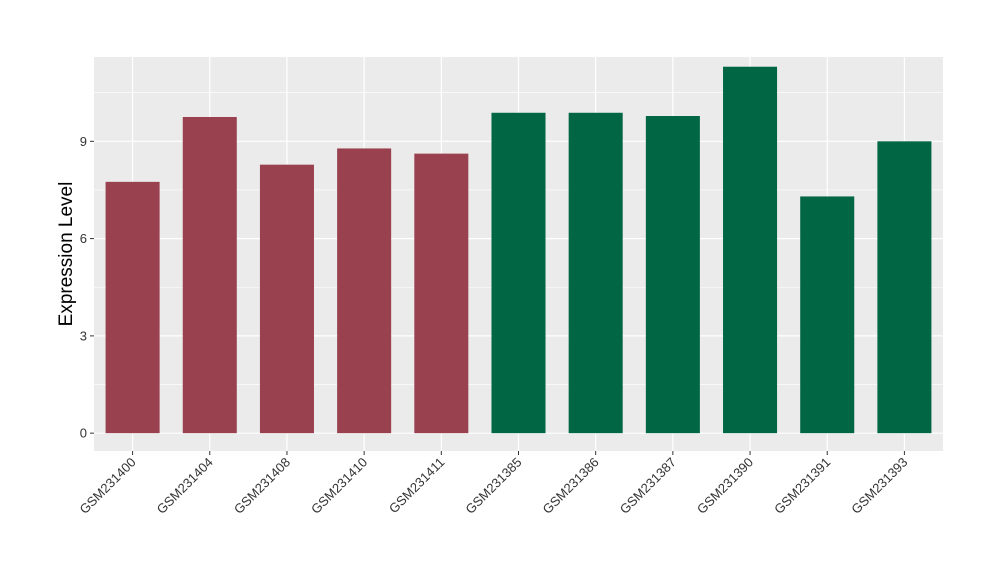  I want to click on y-axis-title: Expression Level, so click(66, 254).